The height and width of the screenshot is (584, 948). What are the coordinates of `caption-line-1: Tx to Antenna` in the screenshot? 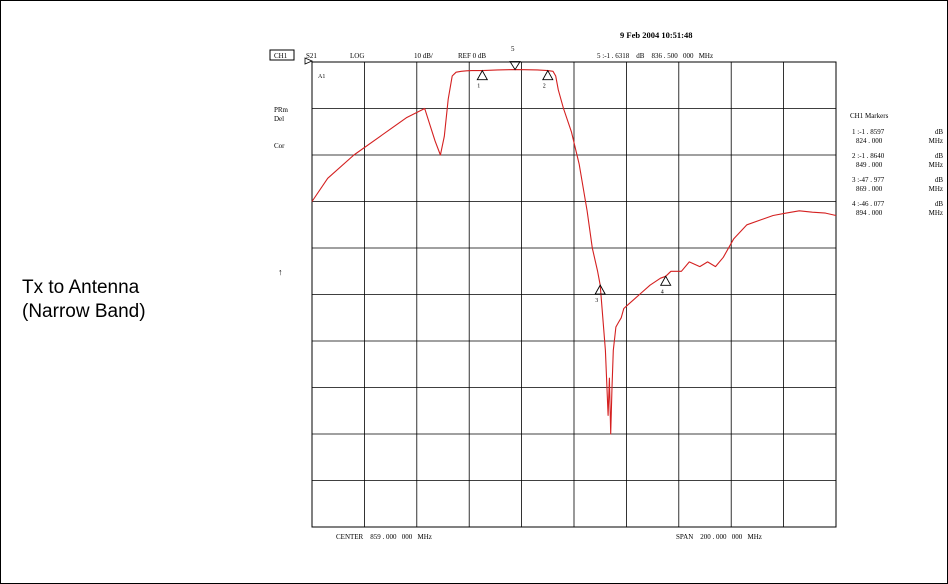 It's located at (81, 287).